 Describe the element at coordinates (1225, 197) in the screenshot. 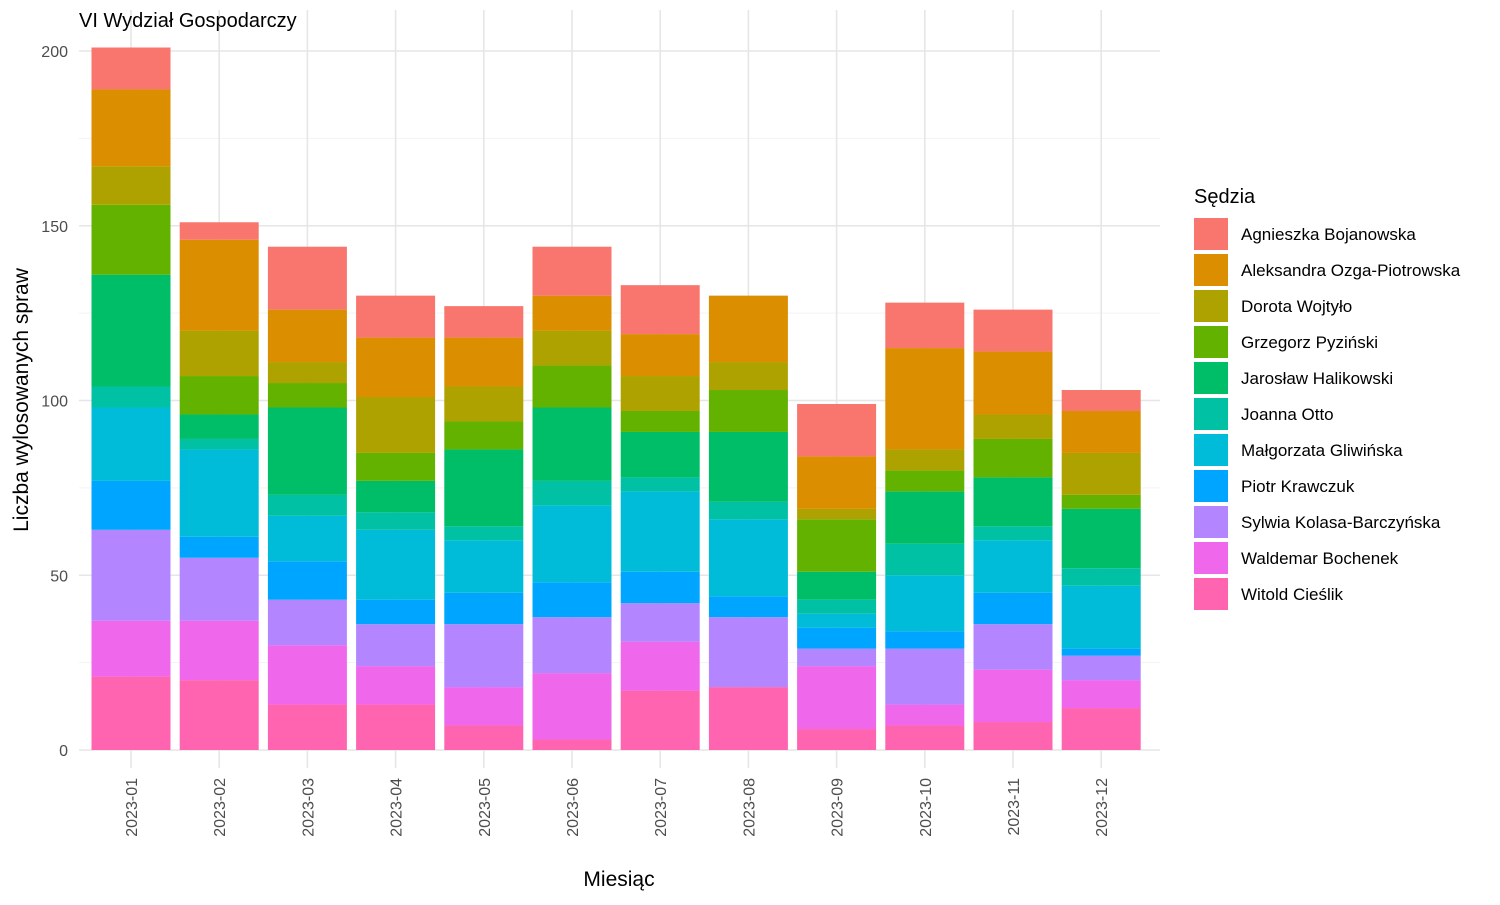

I see `legend-title: Sędzia` at that location.